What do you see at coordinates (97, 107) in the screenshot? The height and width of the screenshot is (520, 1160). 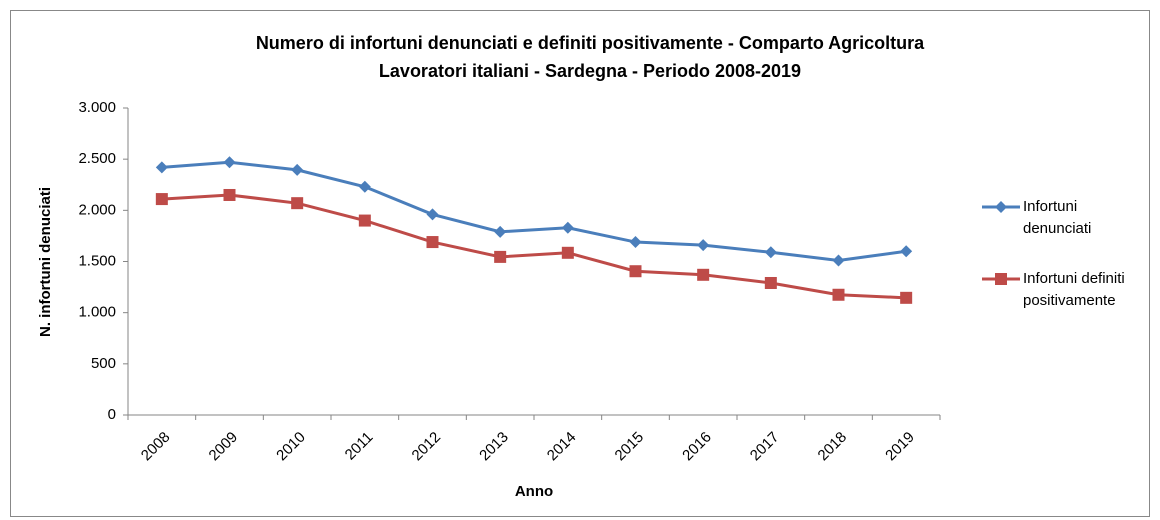 I see `y-tick-label: 3.000` at bounding box center [97, 107].